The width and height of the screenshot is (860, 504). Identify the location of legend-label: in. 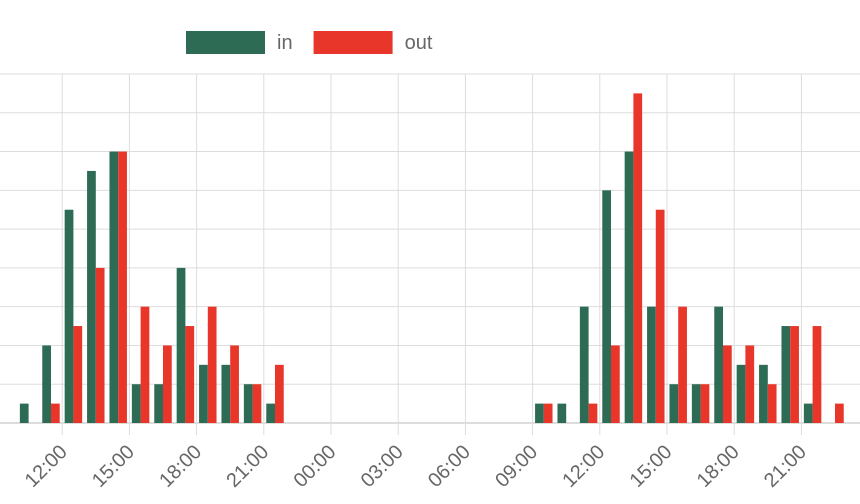
(285, 43).